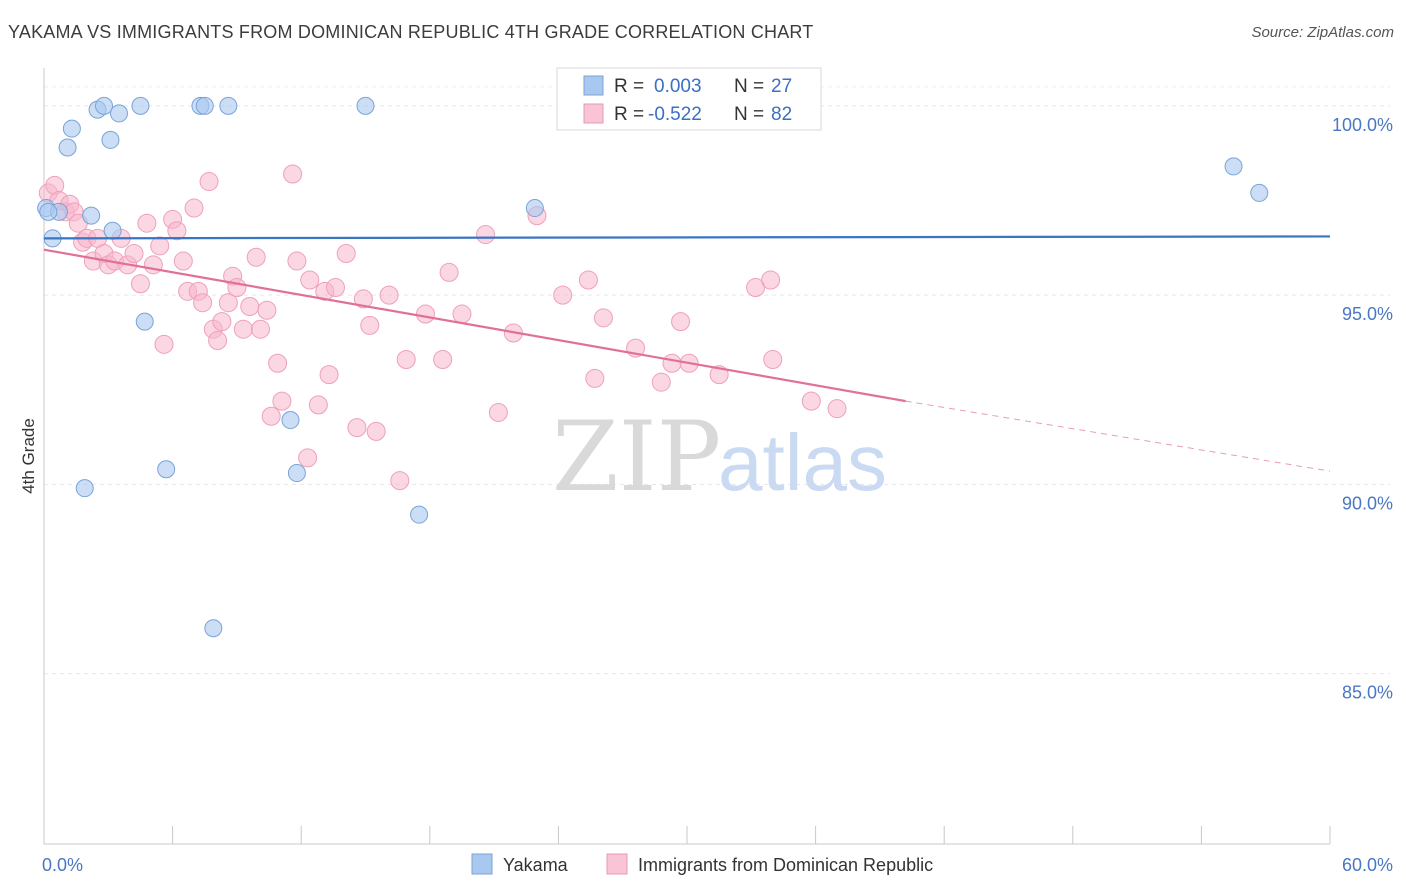 The width and height of the screenshot is (1406, 892). What do you see at coordinates (62, 865) in the screenshot?
I see `x-tick-label-min: 0.0%` at bounding box center [62, 865].